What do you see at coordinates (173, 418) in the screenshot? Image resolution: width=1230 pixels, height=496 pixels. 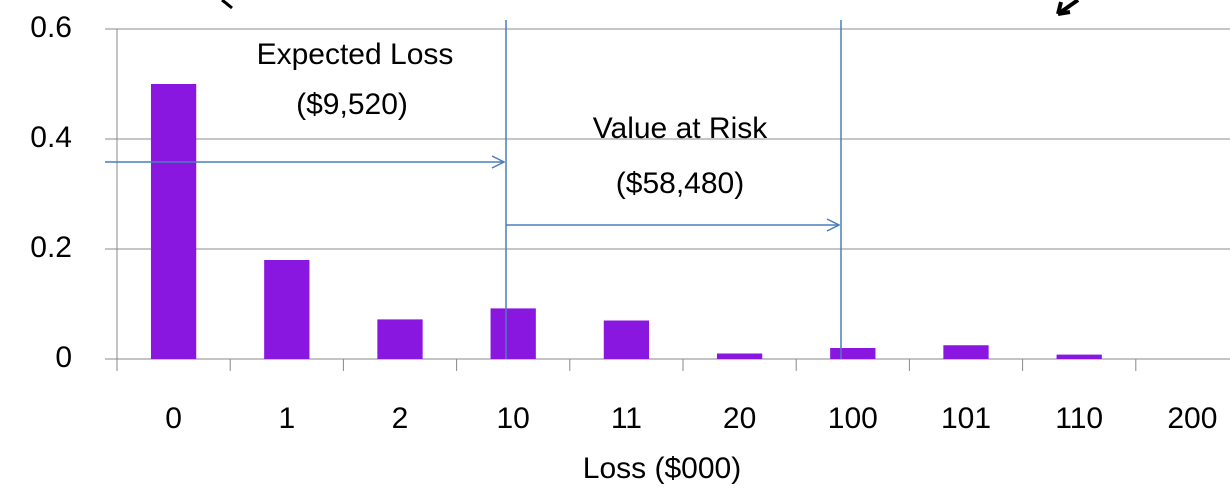 I see `x-tick-label: 0` at bounding box center [173, 418].